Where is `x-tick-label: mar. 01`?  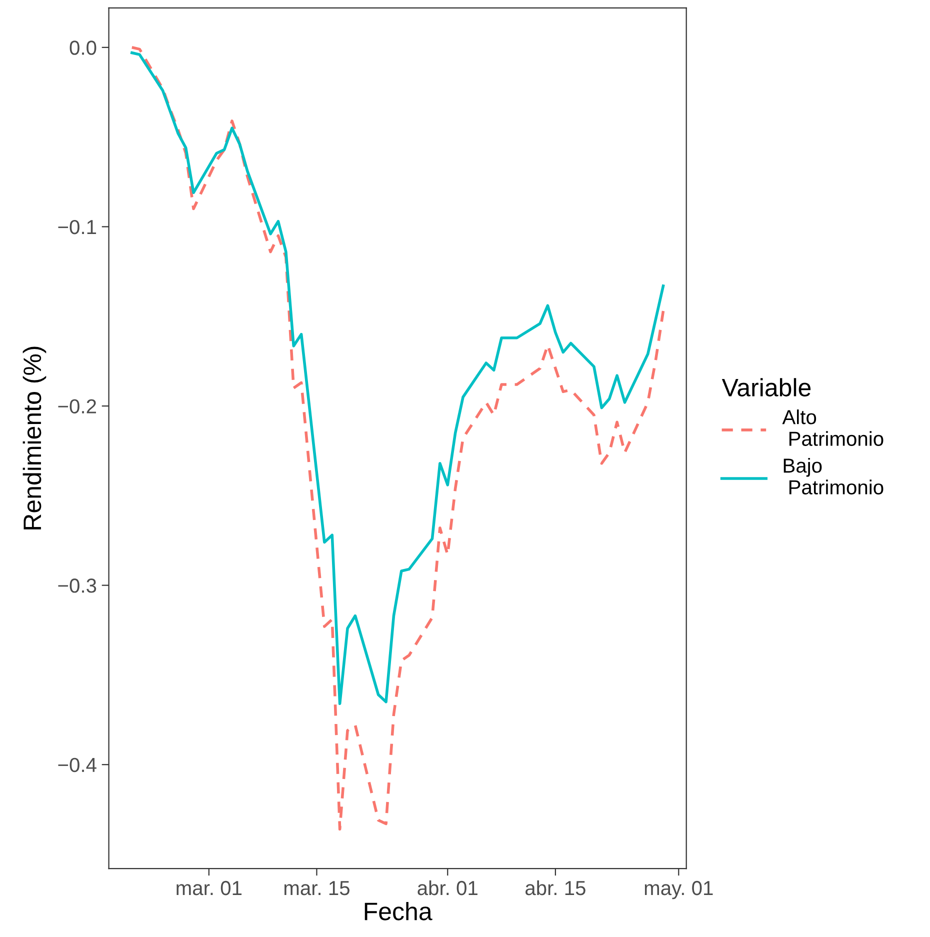 x-tick-label: mar. 01 is located at coordinates (209, 888).